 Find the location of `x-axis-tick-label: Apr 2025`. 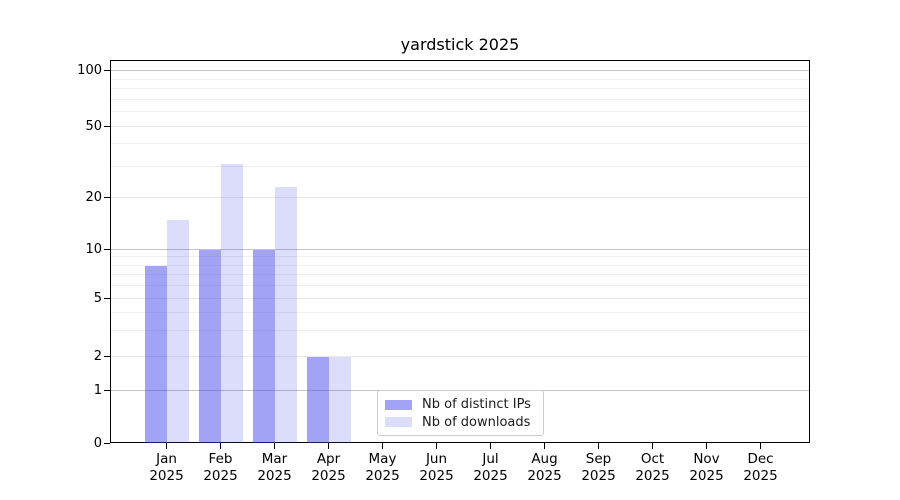

x-axis-tick-label: Apr 2025 is located at coordinates (328, 467).